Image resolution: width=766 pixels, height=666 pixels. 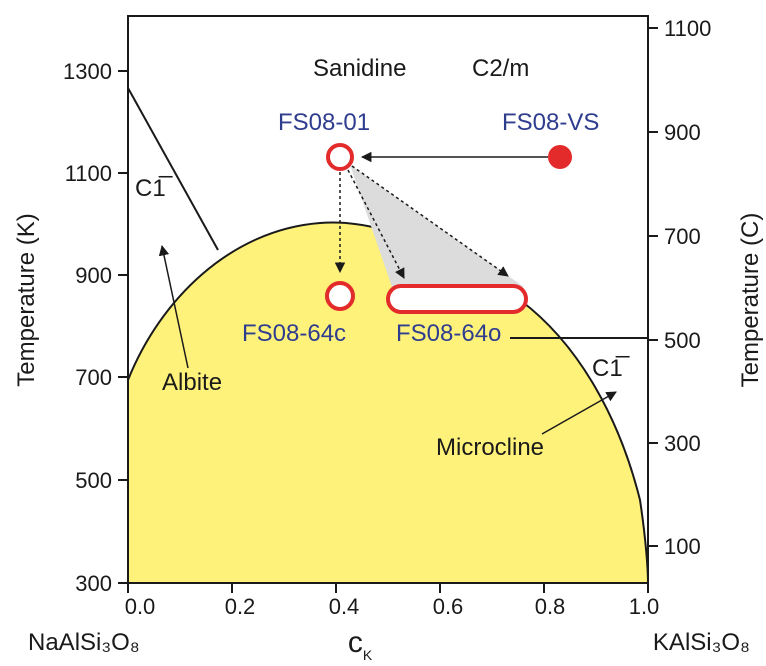 What do you see at coordinates (448, 333) in the screenshot?
I see `sample-label-fs08-64o: FS08-64o` at bounding box center [448, 333].